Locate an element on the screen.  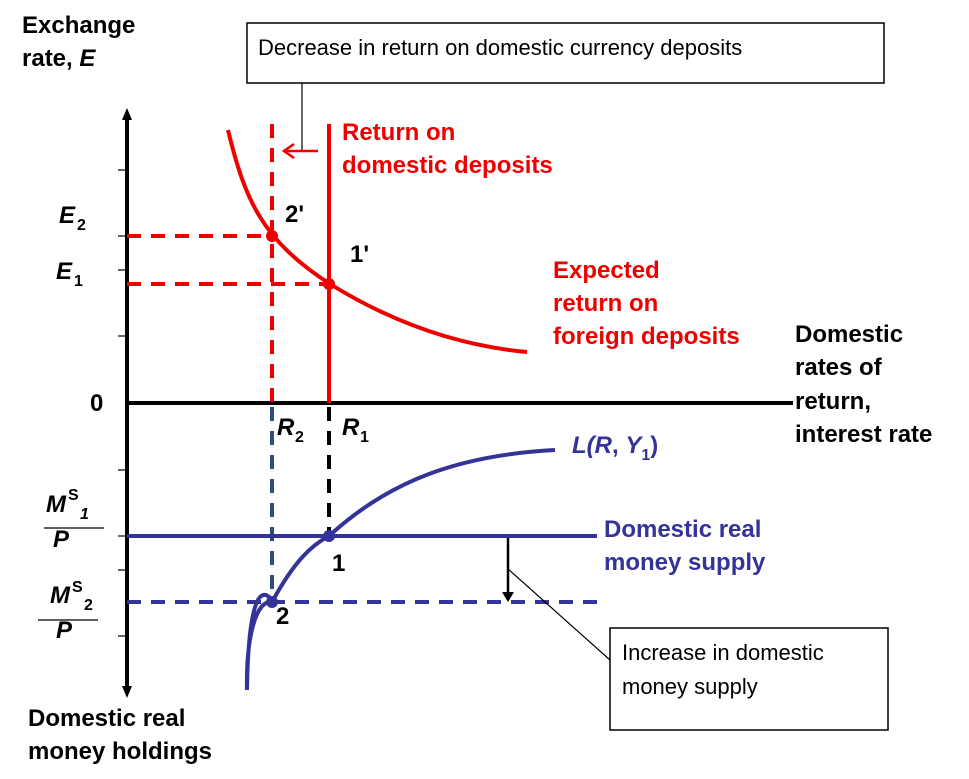
money-demand-label: L(R, Y1) is located at coordinates (615, 448).